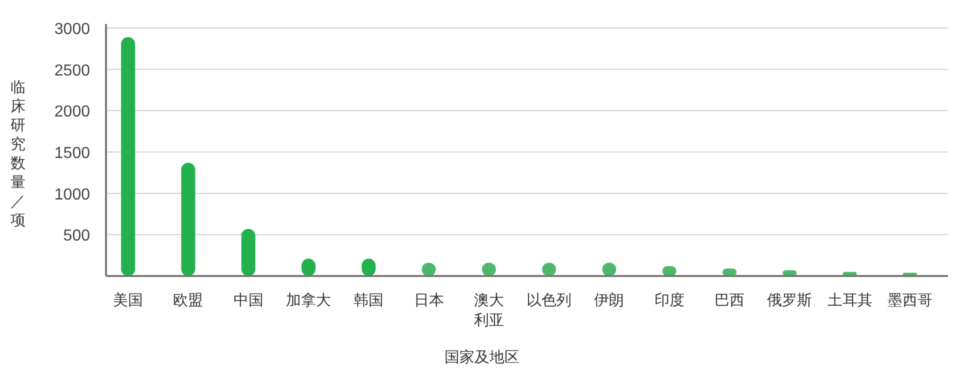 This screenshot has height=372, width=960. I want to click on x-tick-label: 澳大利亚, so click(489, 310).